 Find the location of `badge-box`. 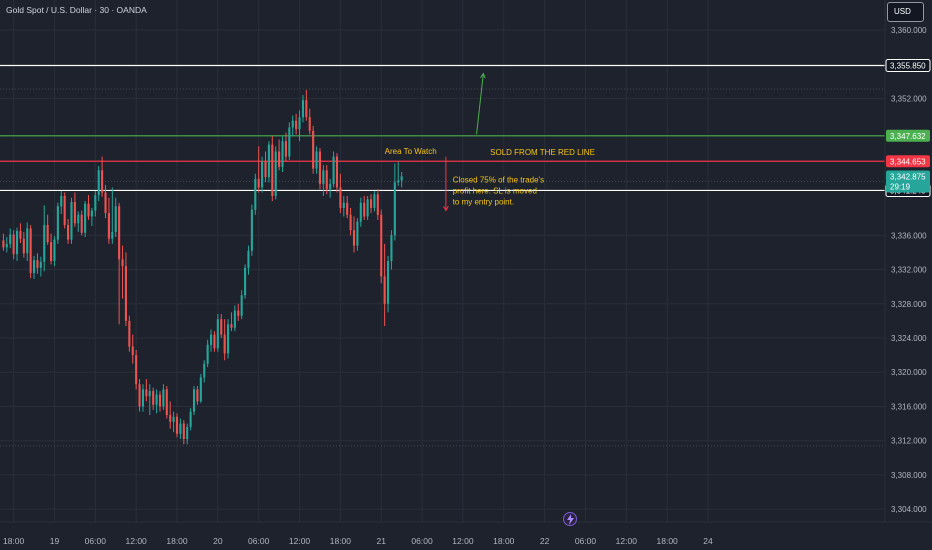

badge-box is located at coordinates (908, 135).